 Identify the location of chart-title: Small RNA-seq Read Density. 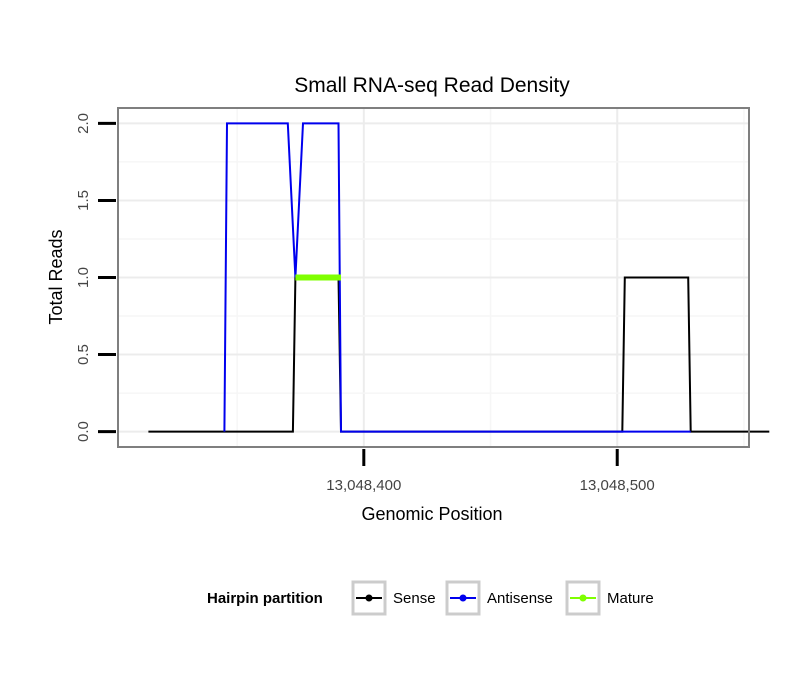
(432, 85).